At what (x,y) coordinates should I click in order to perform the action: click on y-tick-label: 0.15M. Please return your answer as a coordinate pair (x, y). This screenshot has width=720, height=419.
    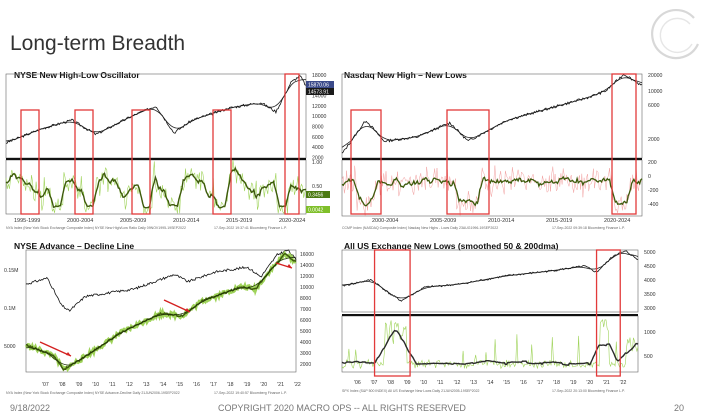
    Looking at the image, I should click on (11, 271).